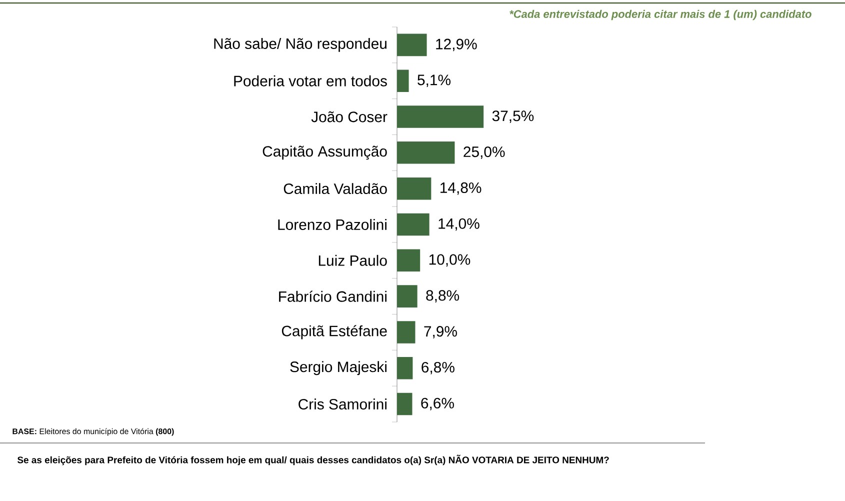  Describe the element at coordinates (324, 153) in the screenshot. I see `y-tick-label: Capitão Assumção` at that location.